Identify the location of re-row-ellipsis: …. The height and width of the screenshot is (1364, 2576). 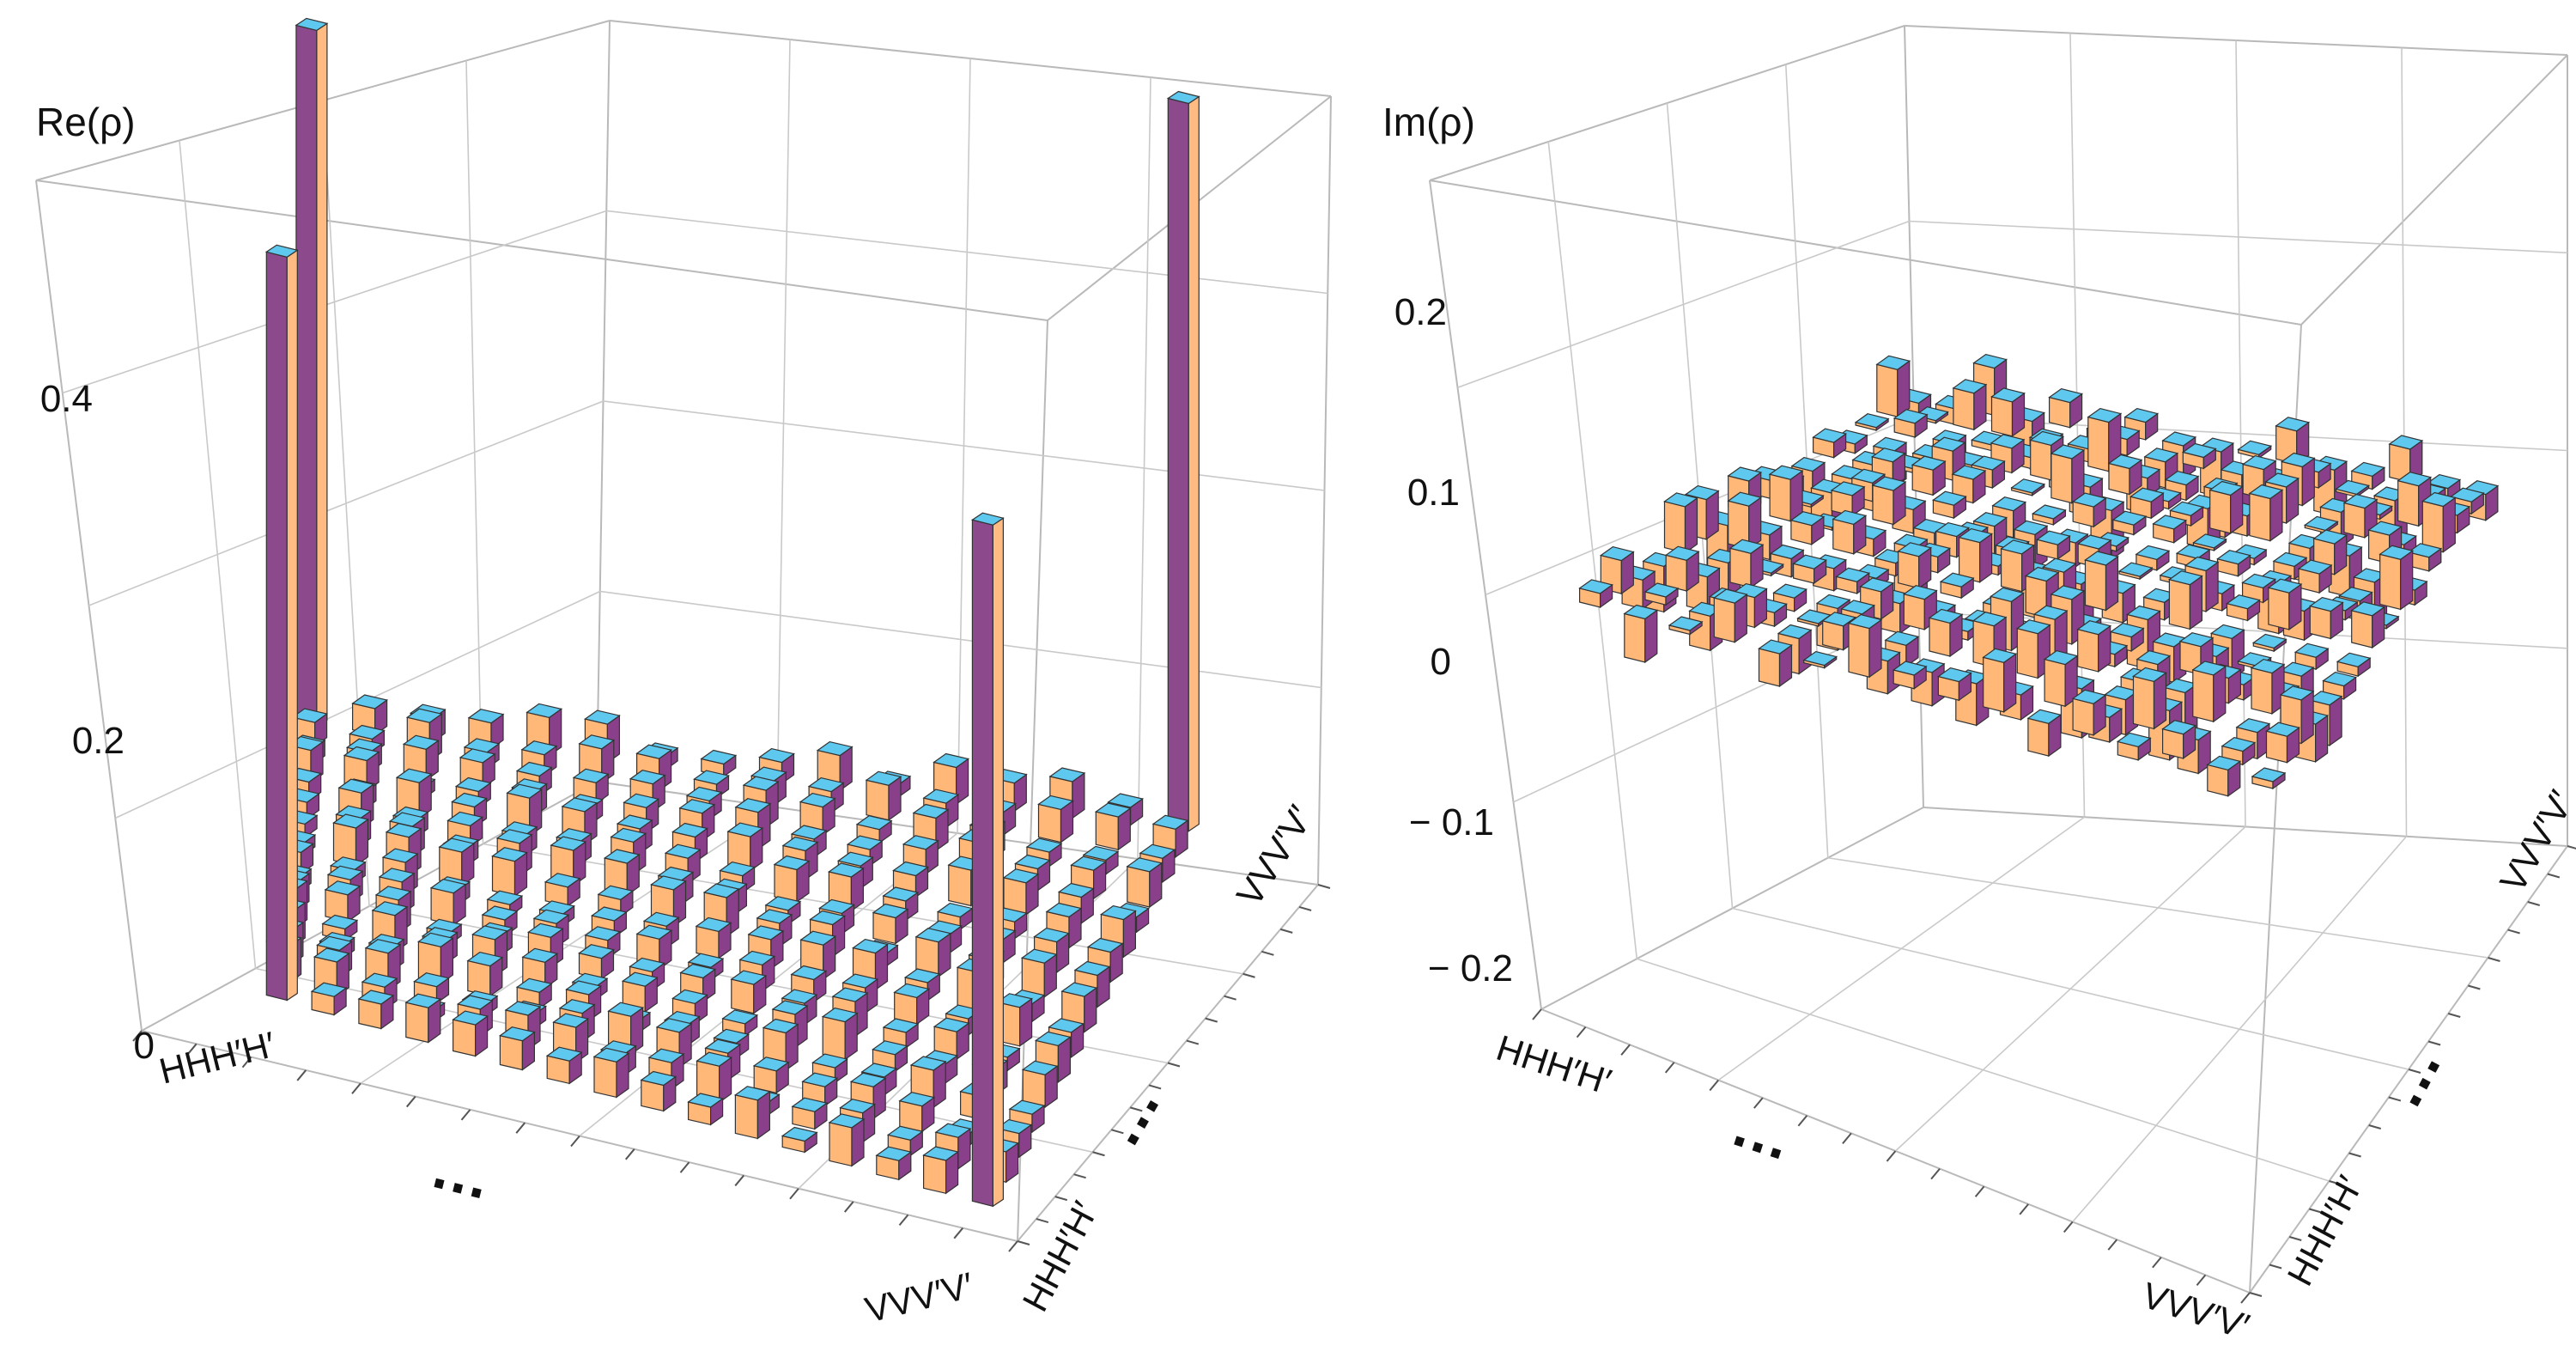
(464, 1173).